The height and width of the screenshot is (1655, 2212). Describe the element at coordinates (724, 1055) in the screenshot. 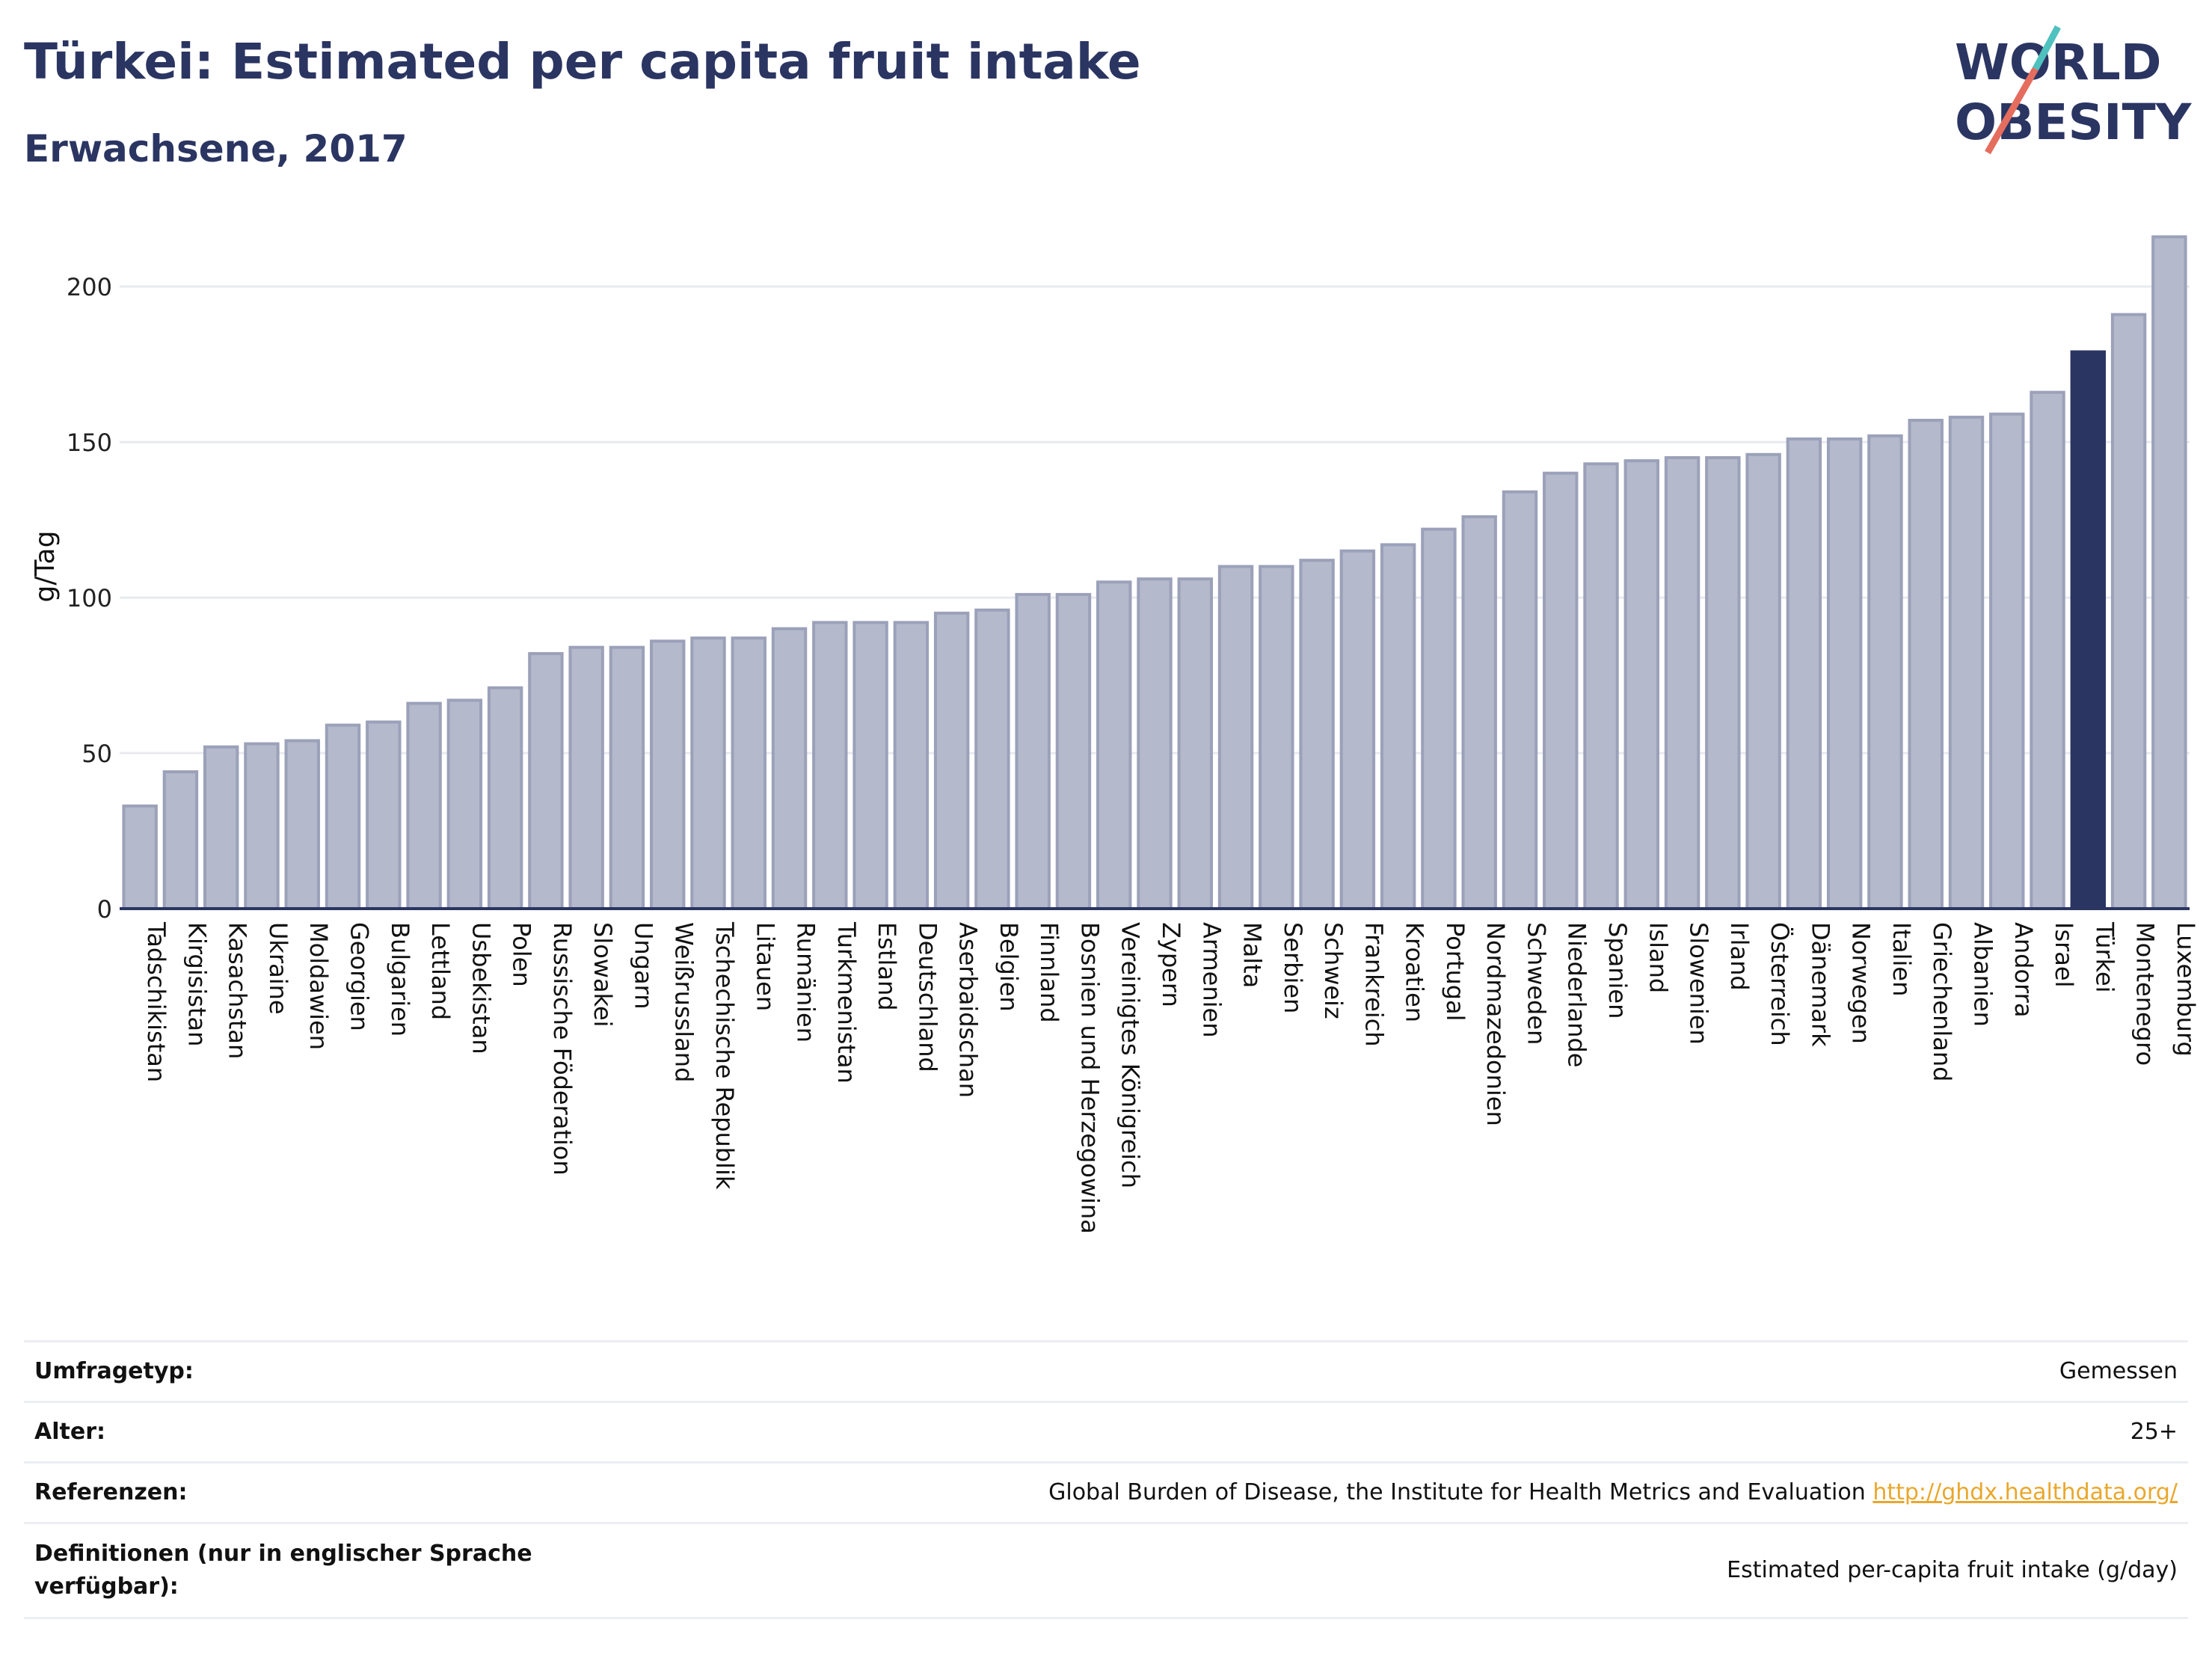

I see `x-tick-label: Tschechische Republik` at that location.